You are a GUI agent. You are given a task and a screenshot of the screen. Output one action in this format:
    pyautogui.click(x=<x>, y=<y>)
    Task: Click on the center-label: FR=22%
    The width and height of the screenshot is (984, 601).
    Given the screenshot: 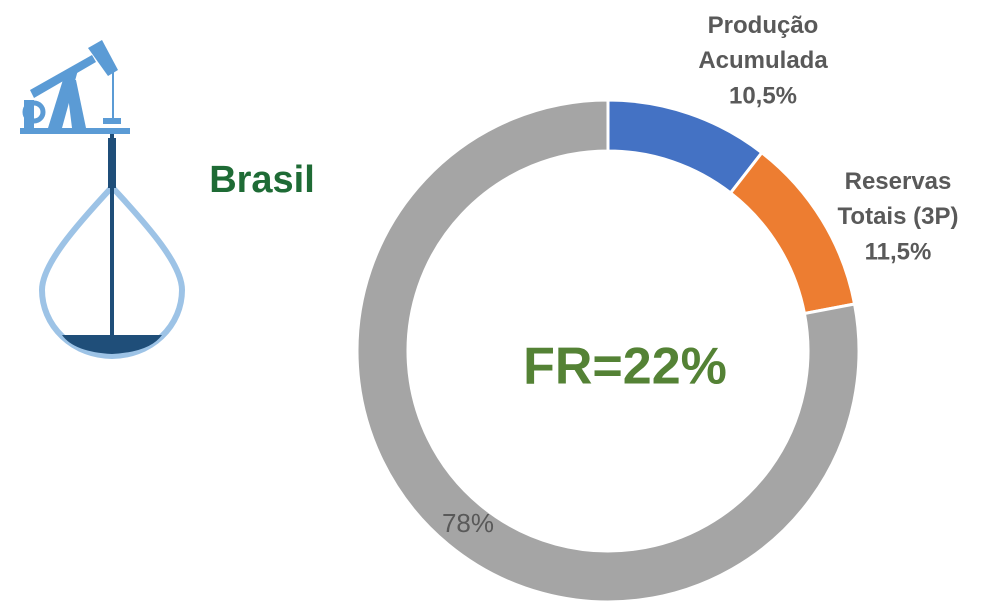 What is the action you would take?
    pyautogui.click(x=625, y=367)
    